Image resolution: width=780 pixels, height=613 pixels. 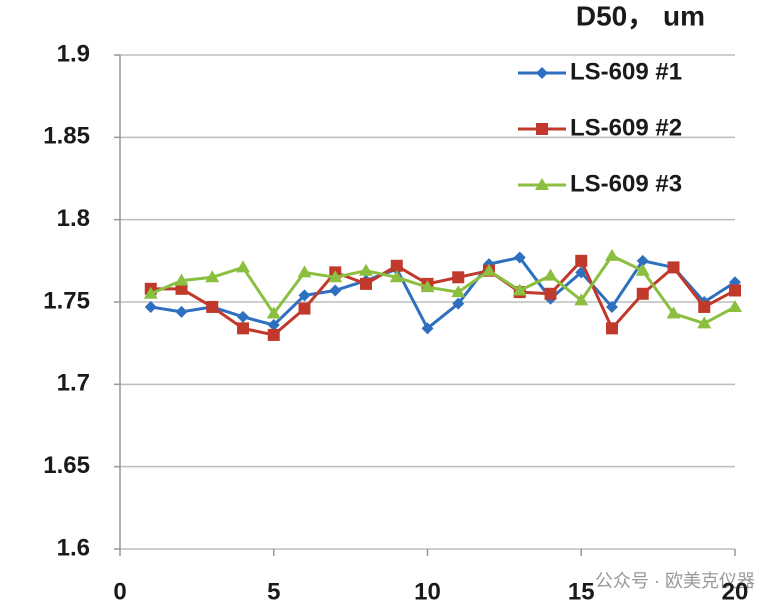 What do you see at coordinates (73, 53) in the screenshot?
I see `y-tick-label: 1.9` at bounding box center [73, 53].